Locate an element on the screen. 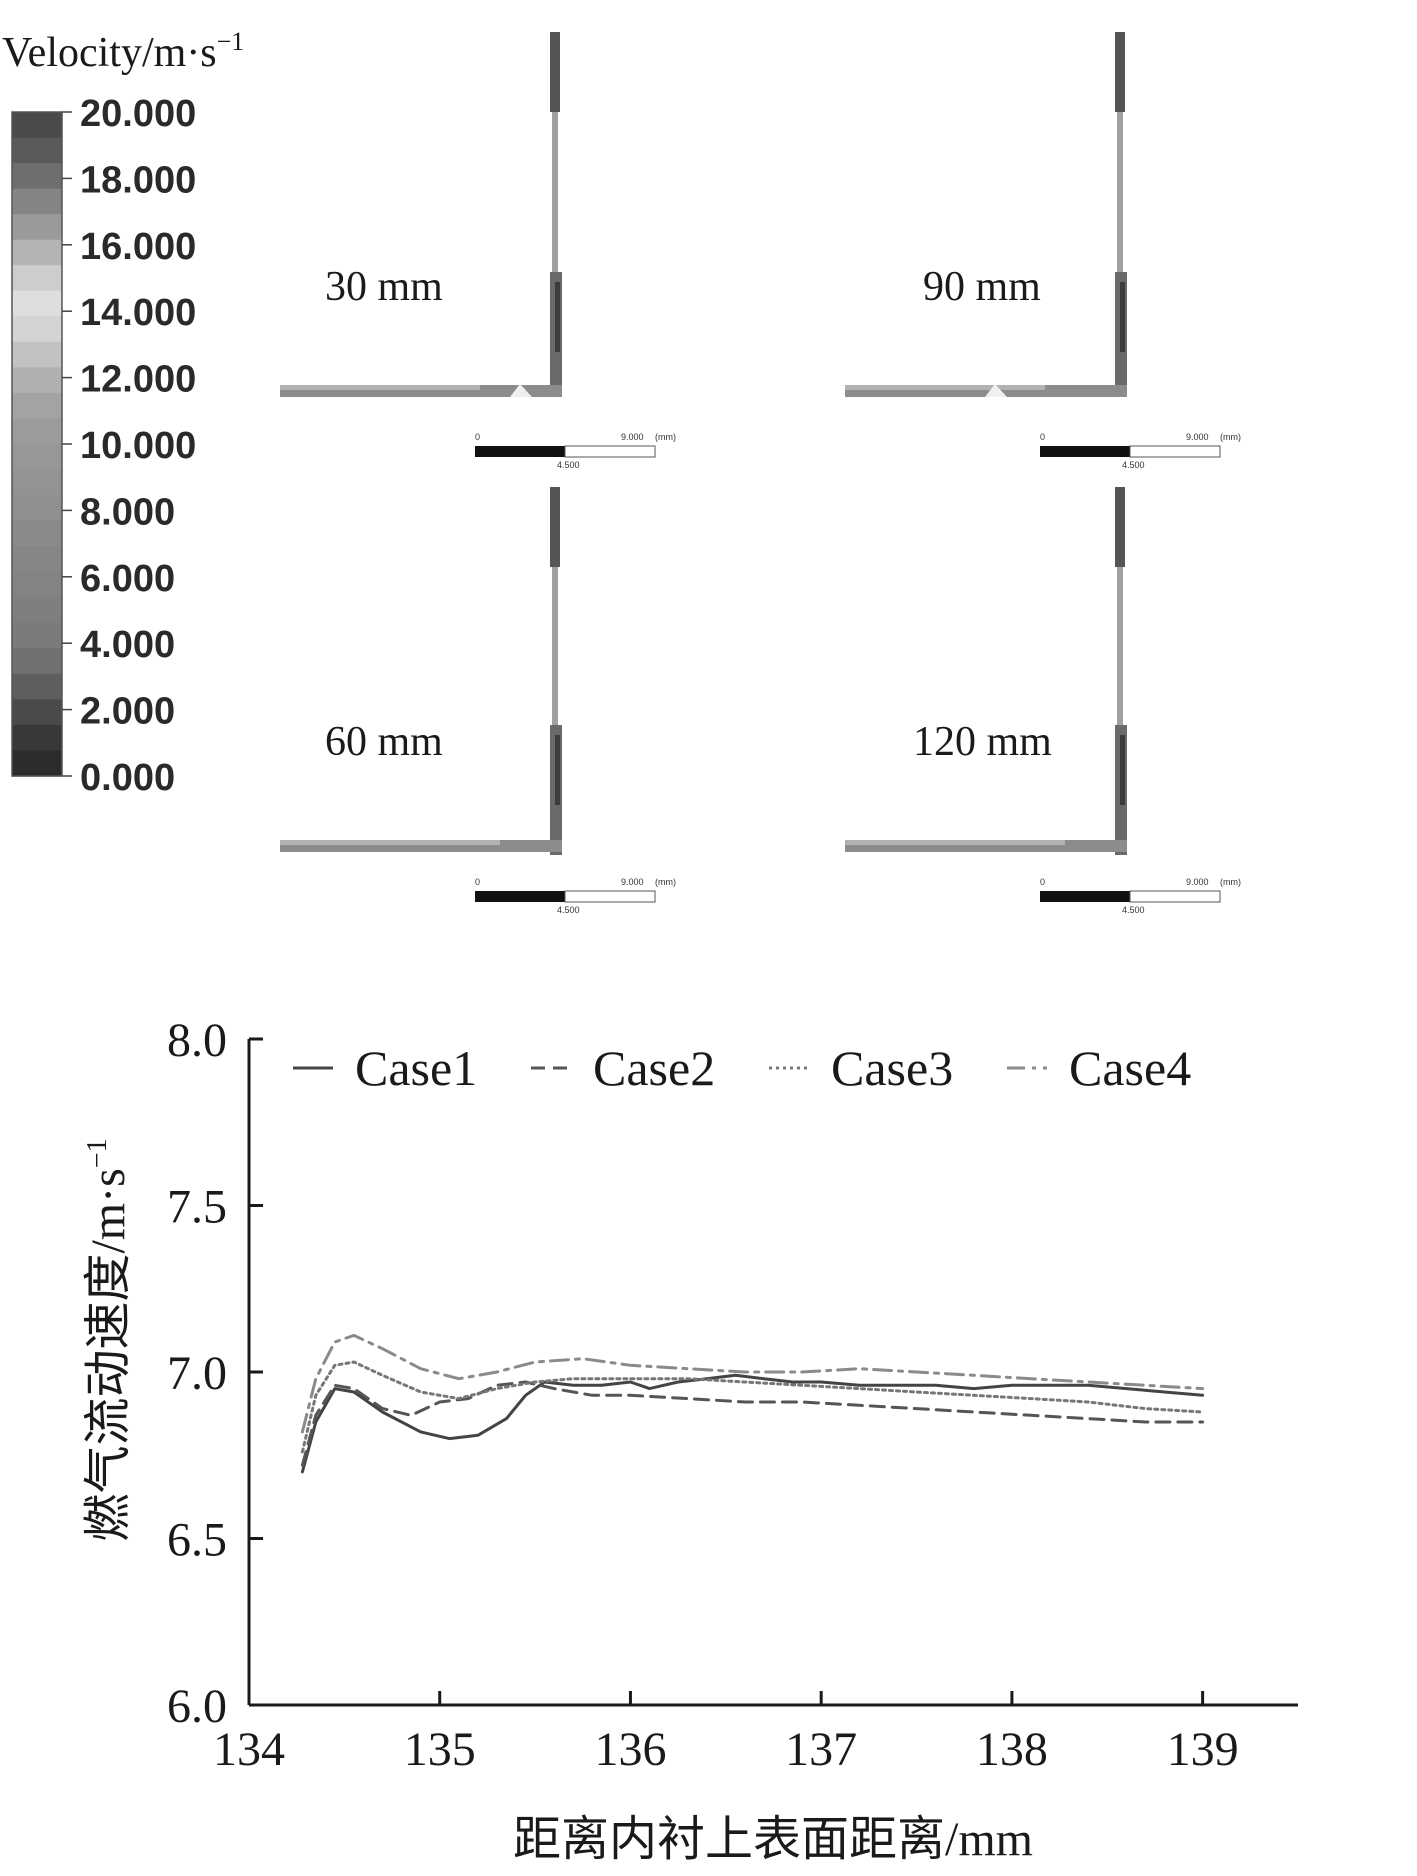 Image resolution: width=1417 pixels, height=1876 pixels. series-line-case1 is located at coordinates (752, 1423).